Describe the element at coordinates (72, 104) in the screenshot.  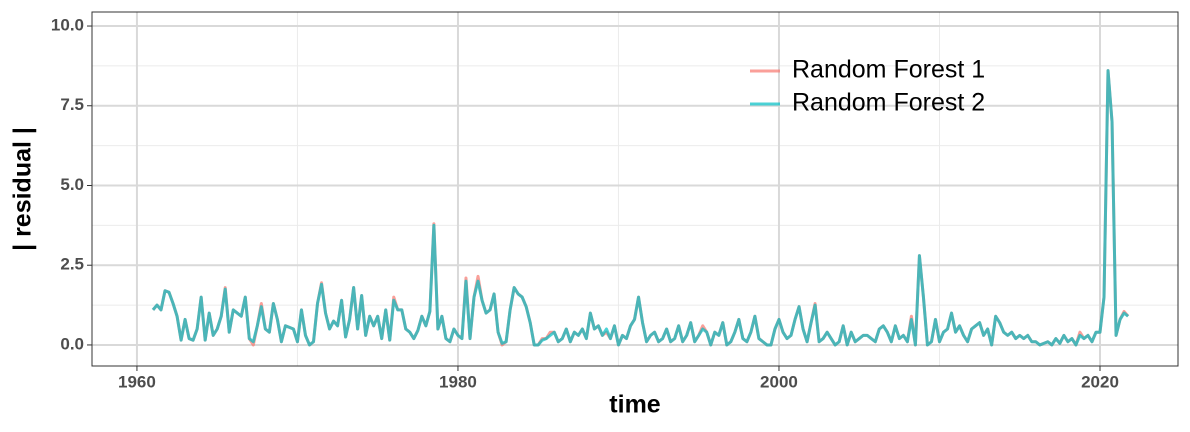
I see `y-tick-label: 7.5` at that location.